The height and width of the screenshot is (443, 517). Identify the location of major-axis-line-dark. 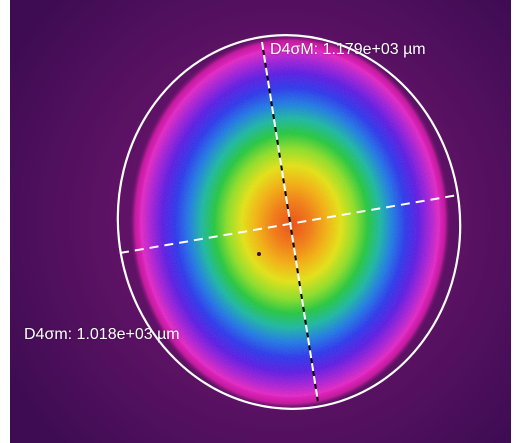
(290, 222).